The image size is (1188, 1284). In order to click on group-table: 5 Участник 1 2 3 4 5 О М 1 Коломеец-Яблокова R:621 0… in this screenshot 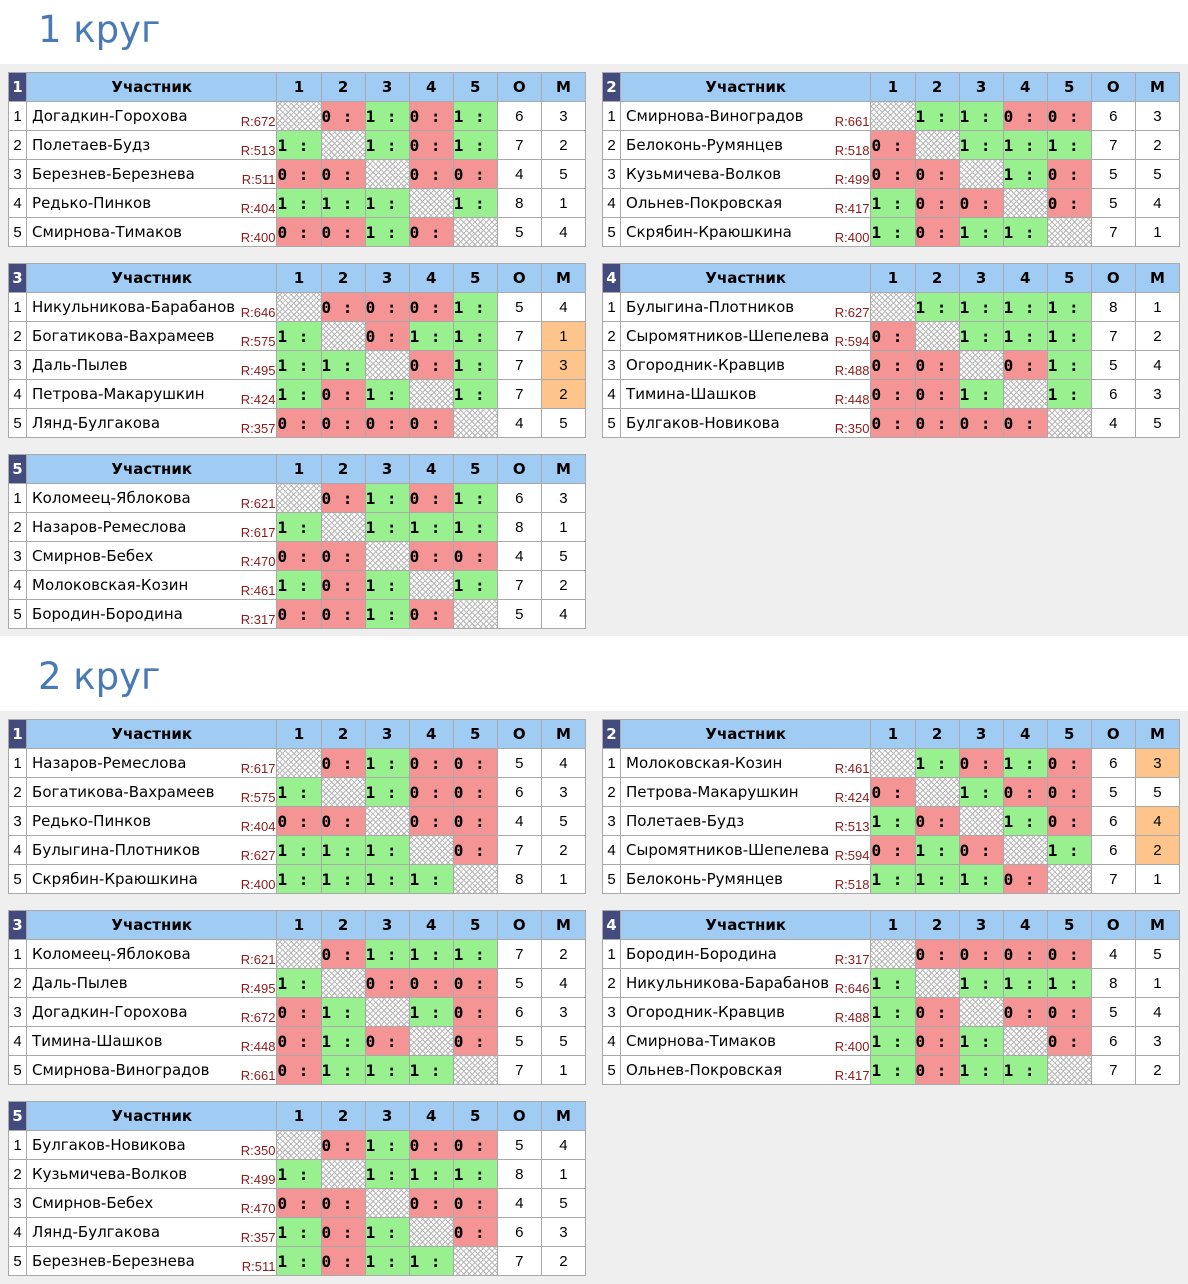, I will do `click(297, 541)`.